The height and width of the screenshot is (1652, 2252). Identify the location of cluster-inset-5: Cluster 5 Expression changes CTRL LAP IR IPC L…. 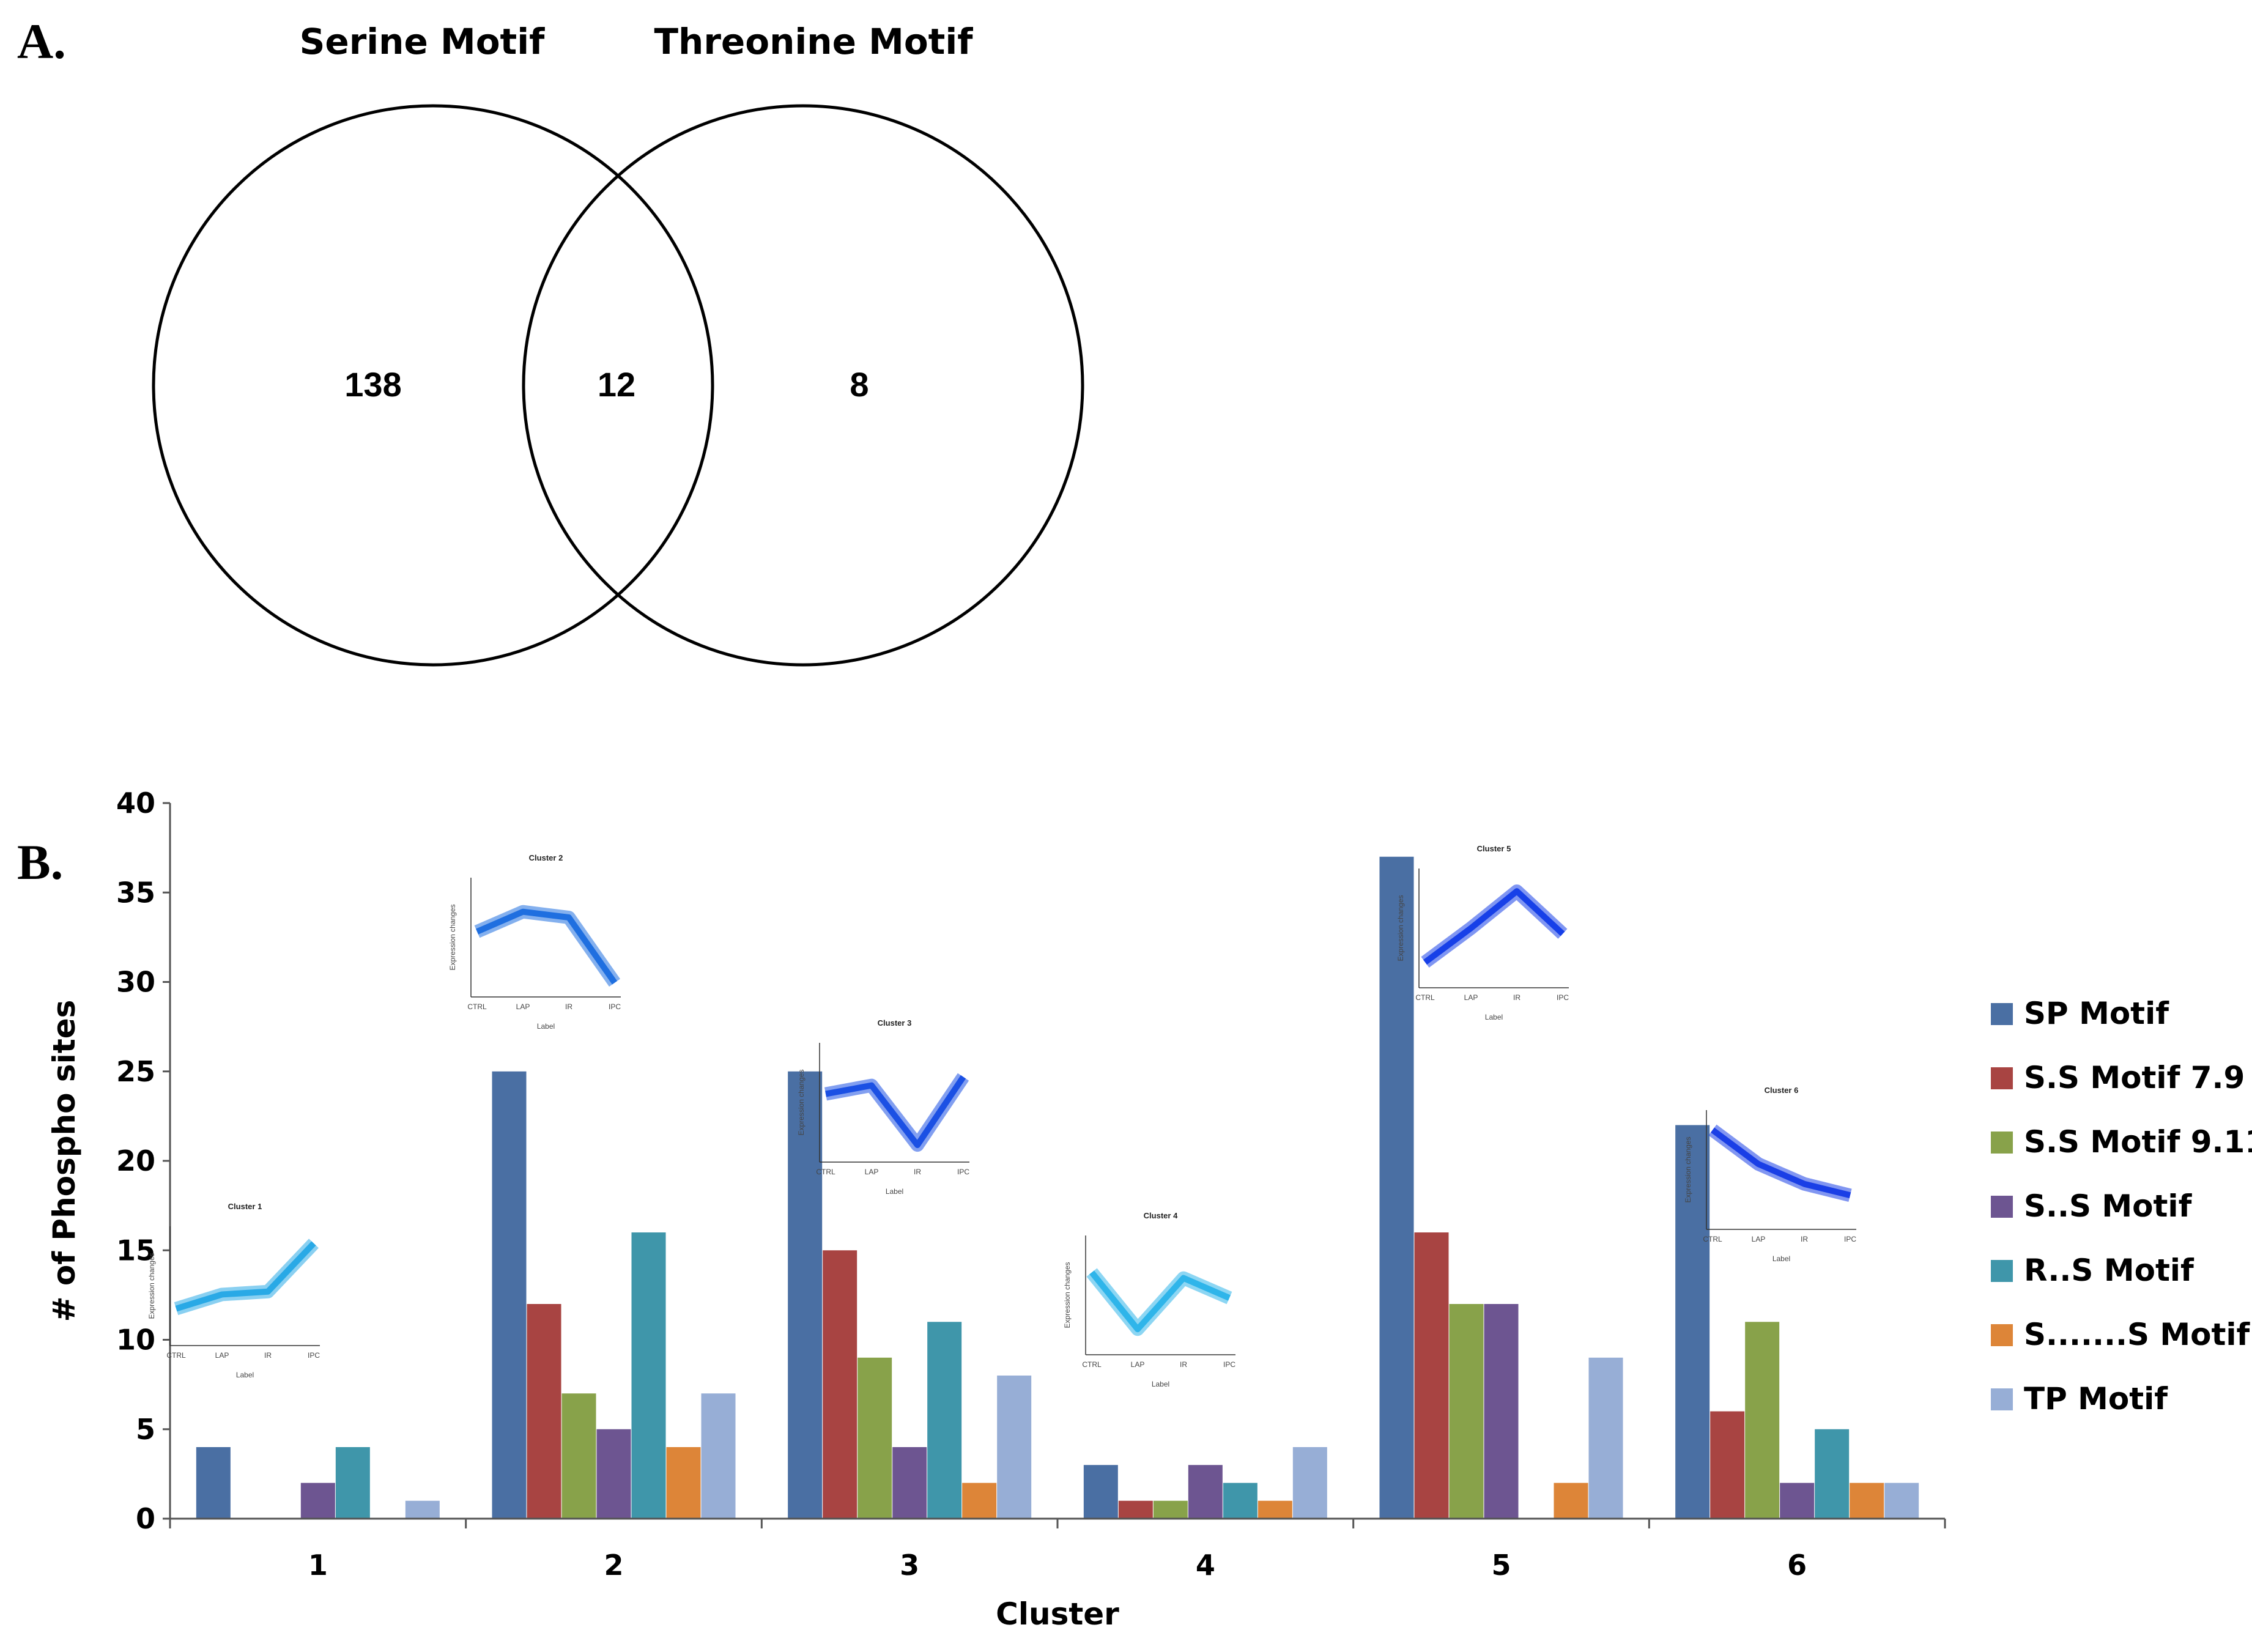
(1482, 932).